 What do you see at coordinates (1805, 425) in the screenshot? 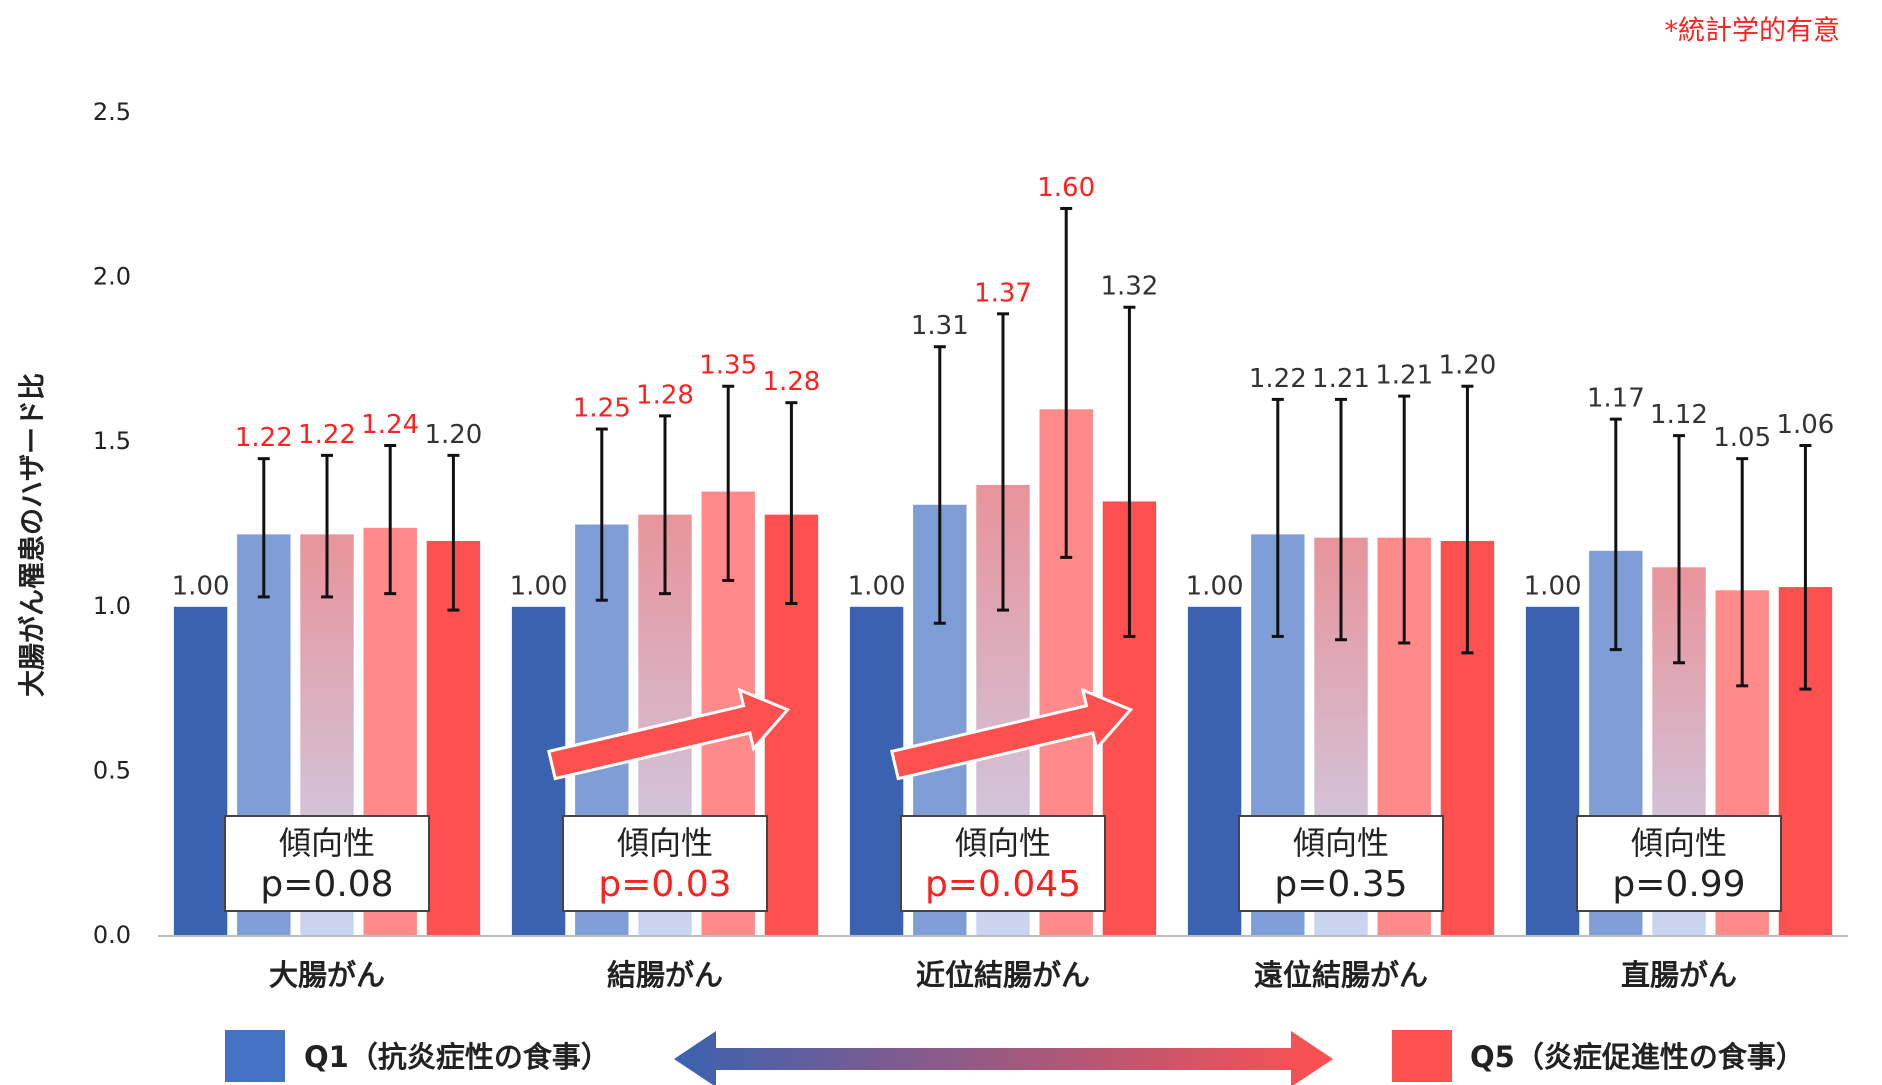
I see `value-label: 1.06` at bounding box center [1805, 425].